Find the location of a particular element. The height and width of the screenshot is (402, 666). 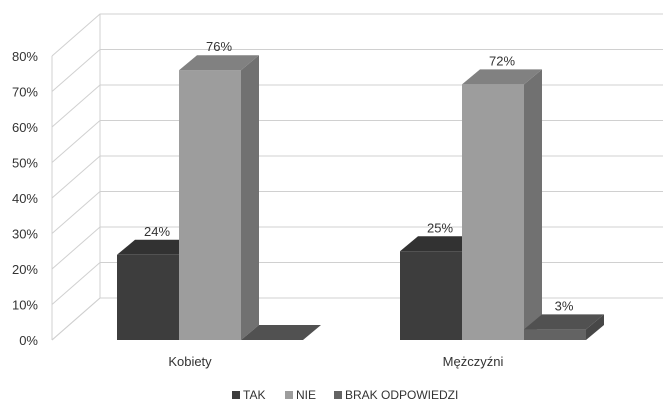

y-tick-label: 20% is located at coordinates (25, 269).